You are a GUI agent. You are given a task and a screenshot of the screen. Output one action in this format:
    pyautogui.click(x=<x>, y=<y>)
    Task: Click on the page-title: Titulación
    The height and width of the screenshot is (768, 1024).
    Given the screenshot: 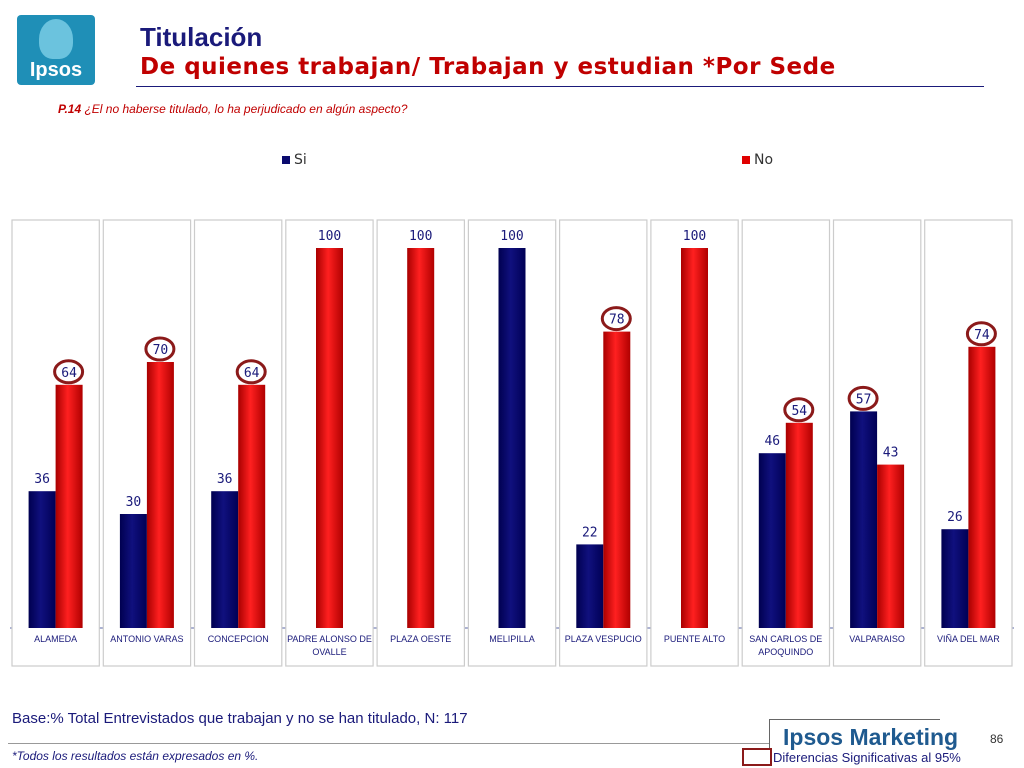 What is the action you would take?
    pyautogui.click(x=201, y=37)
    